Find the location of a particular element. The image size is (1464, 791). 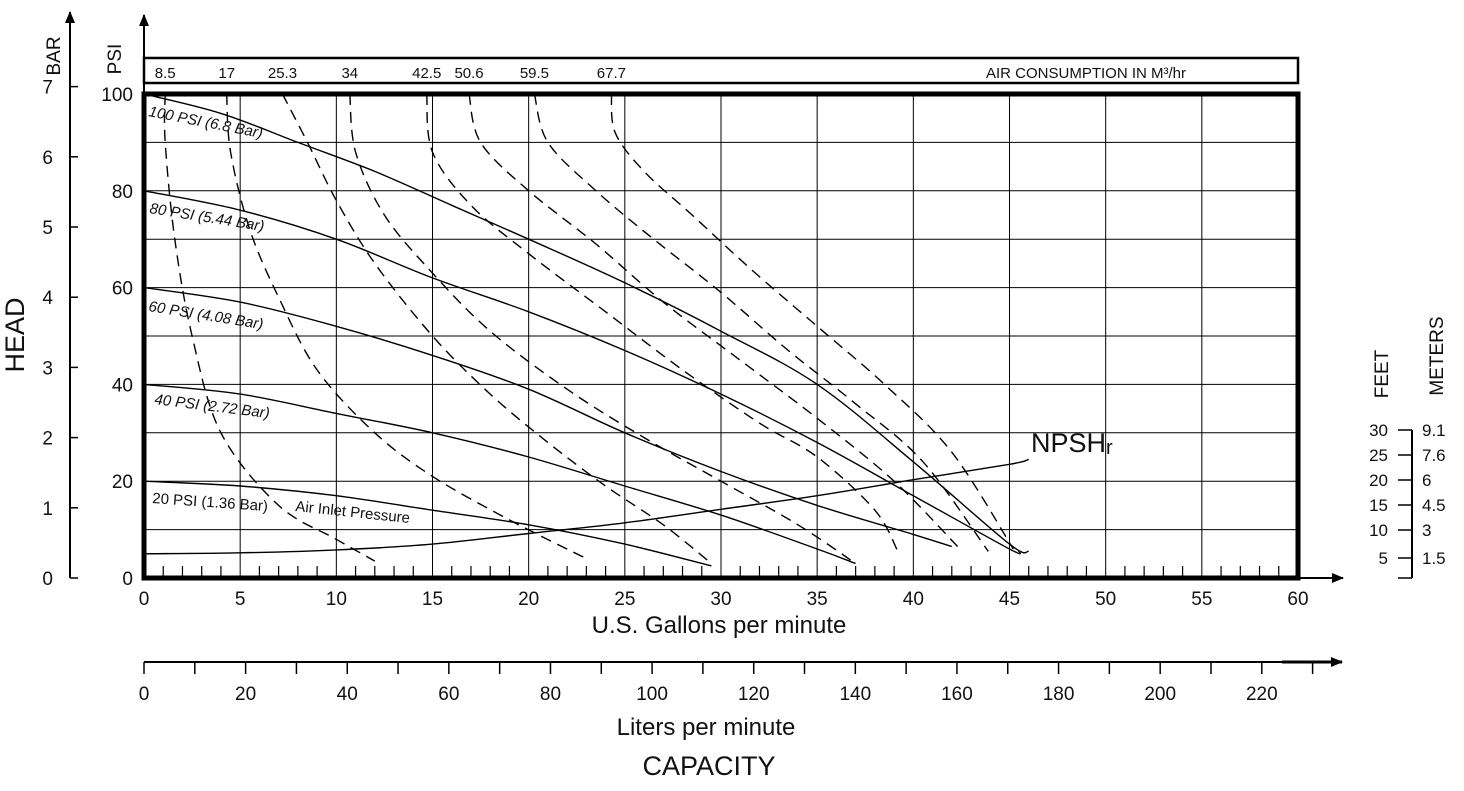

x-tick-label: 25 is located at coordinates (624, 599).